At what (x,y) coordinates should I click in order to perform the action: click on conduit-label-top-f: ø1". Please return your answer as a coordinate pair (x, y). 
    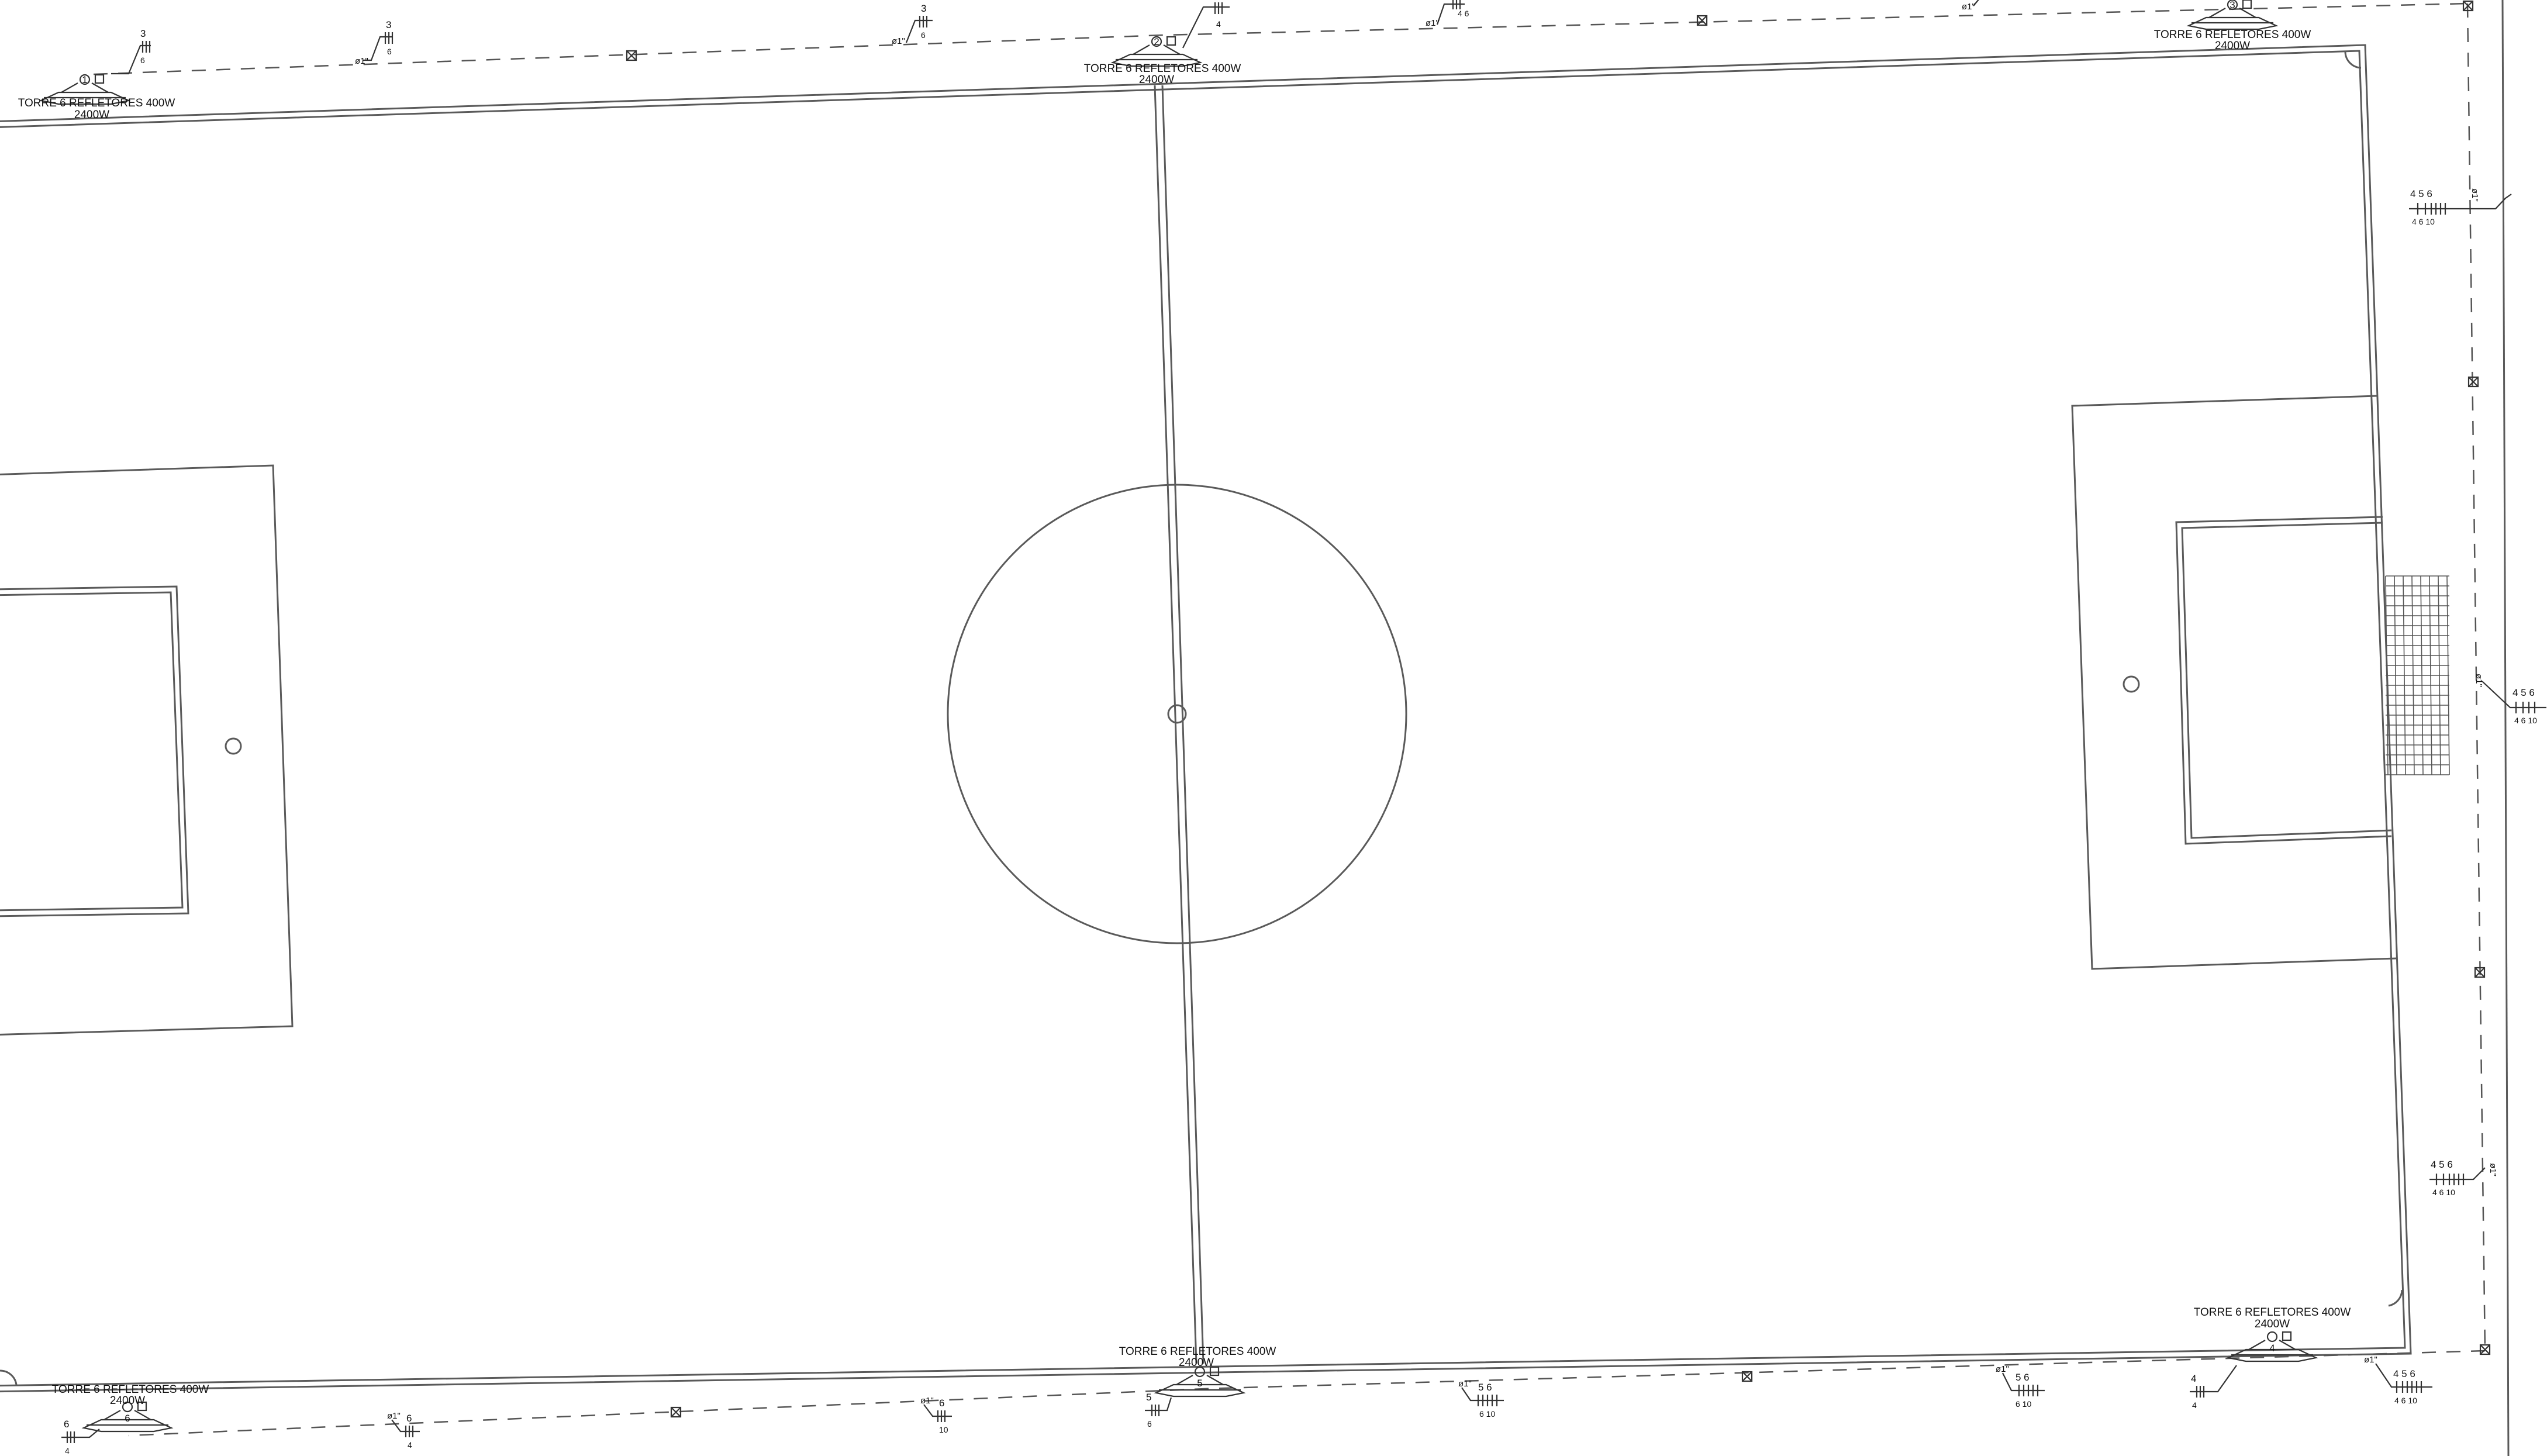
    Looking at the image, I should click on (1970, 6).